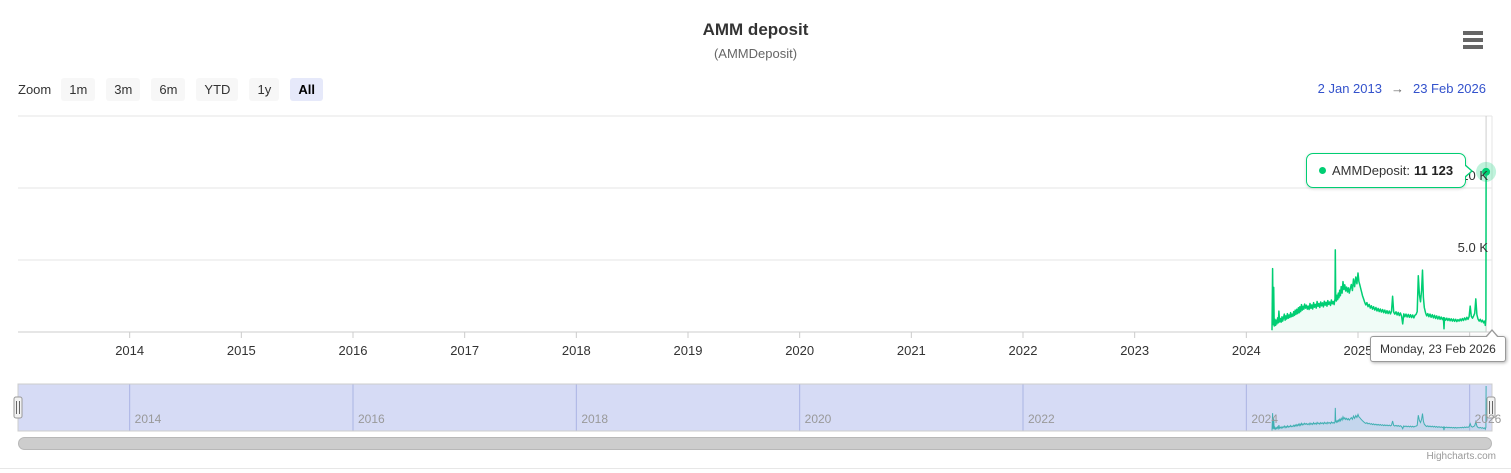 This screenshot has height=473, width=1511. Describe the element at coordinates (1349, 88) in the screenshot. I see `range-from-input: 2 Jan 2013` at that location.